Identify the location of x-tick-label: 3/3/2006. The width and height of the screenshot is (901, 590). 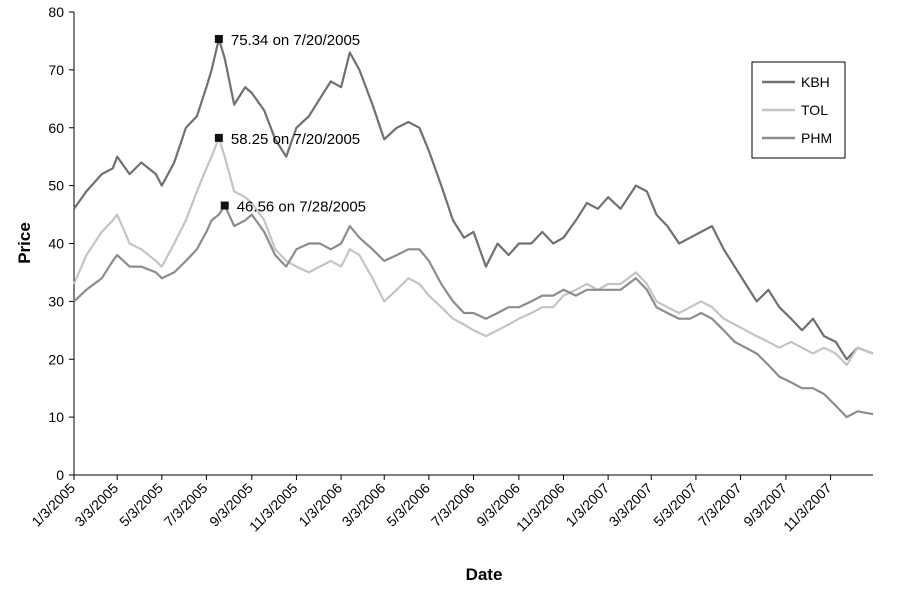
(364, 505).